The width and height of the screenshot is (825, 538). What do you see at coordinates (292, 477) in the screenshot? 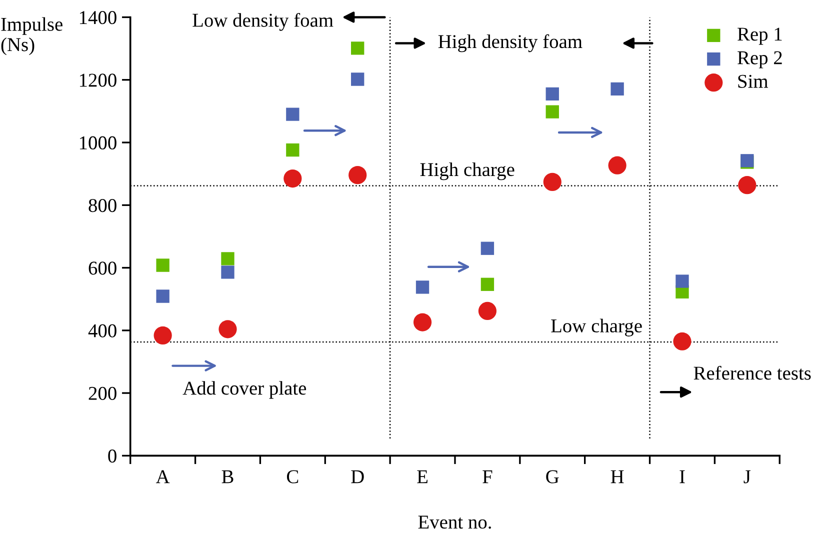
I see `x-tick-label: C` at bounding box center [292, 477].